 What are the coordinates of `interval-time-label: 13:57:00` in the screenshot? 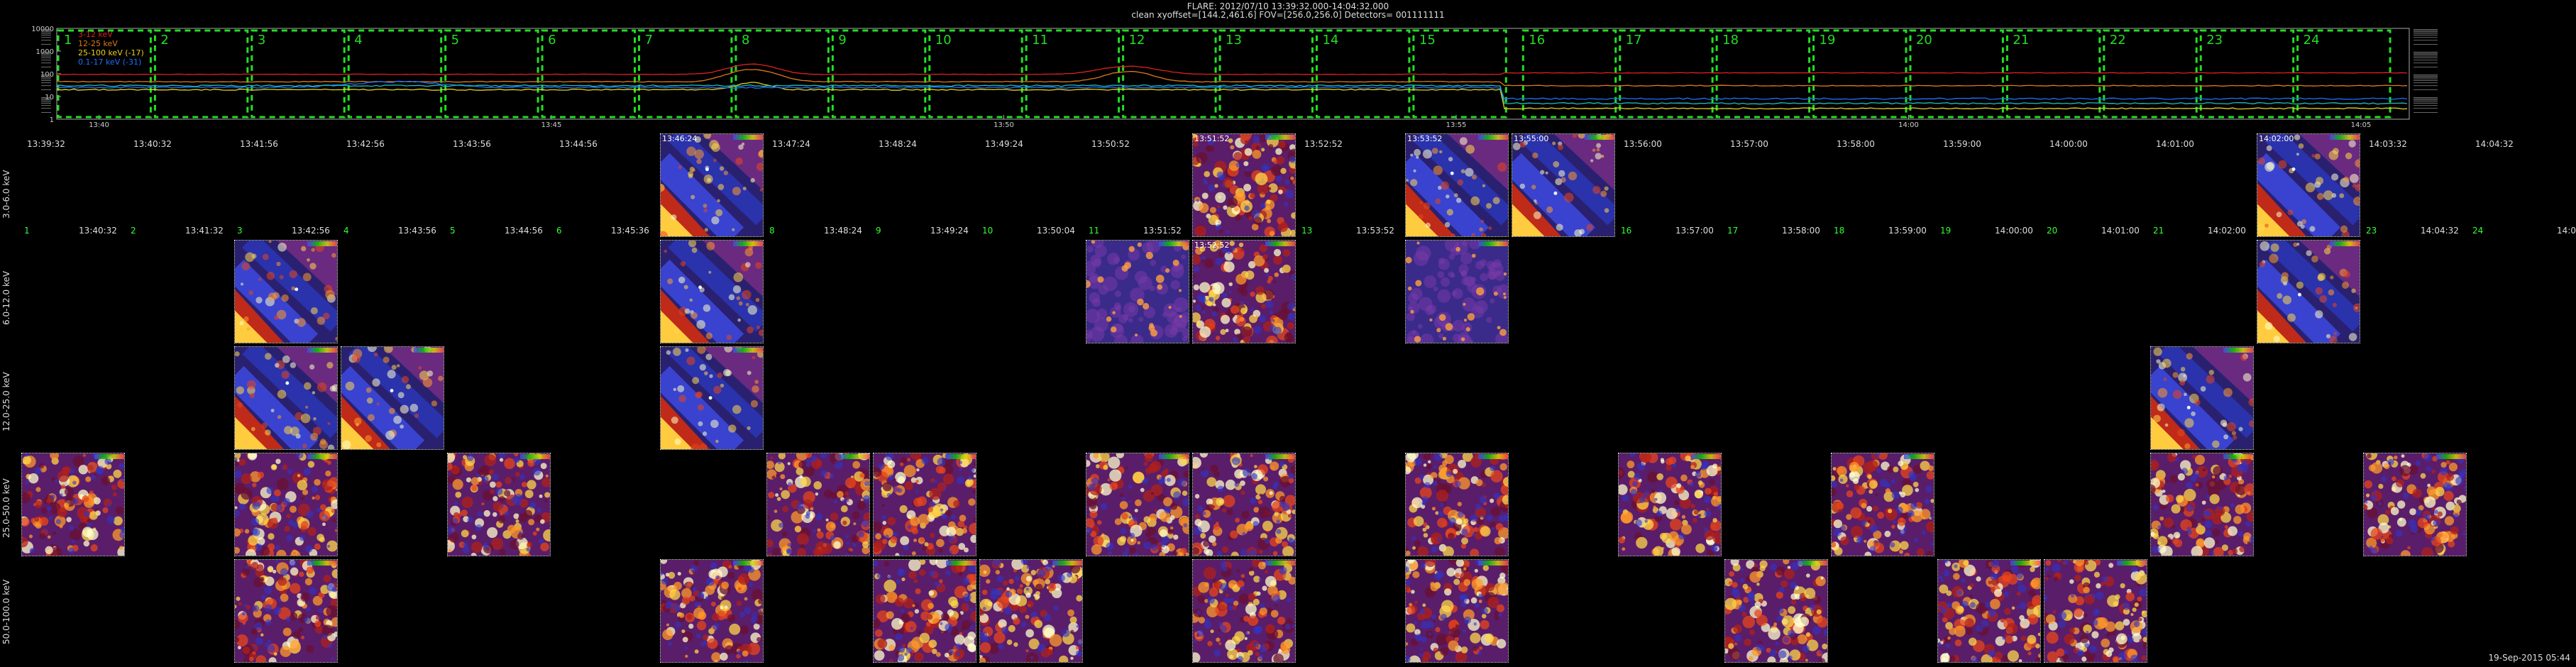 It's located at (1749, 144).